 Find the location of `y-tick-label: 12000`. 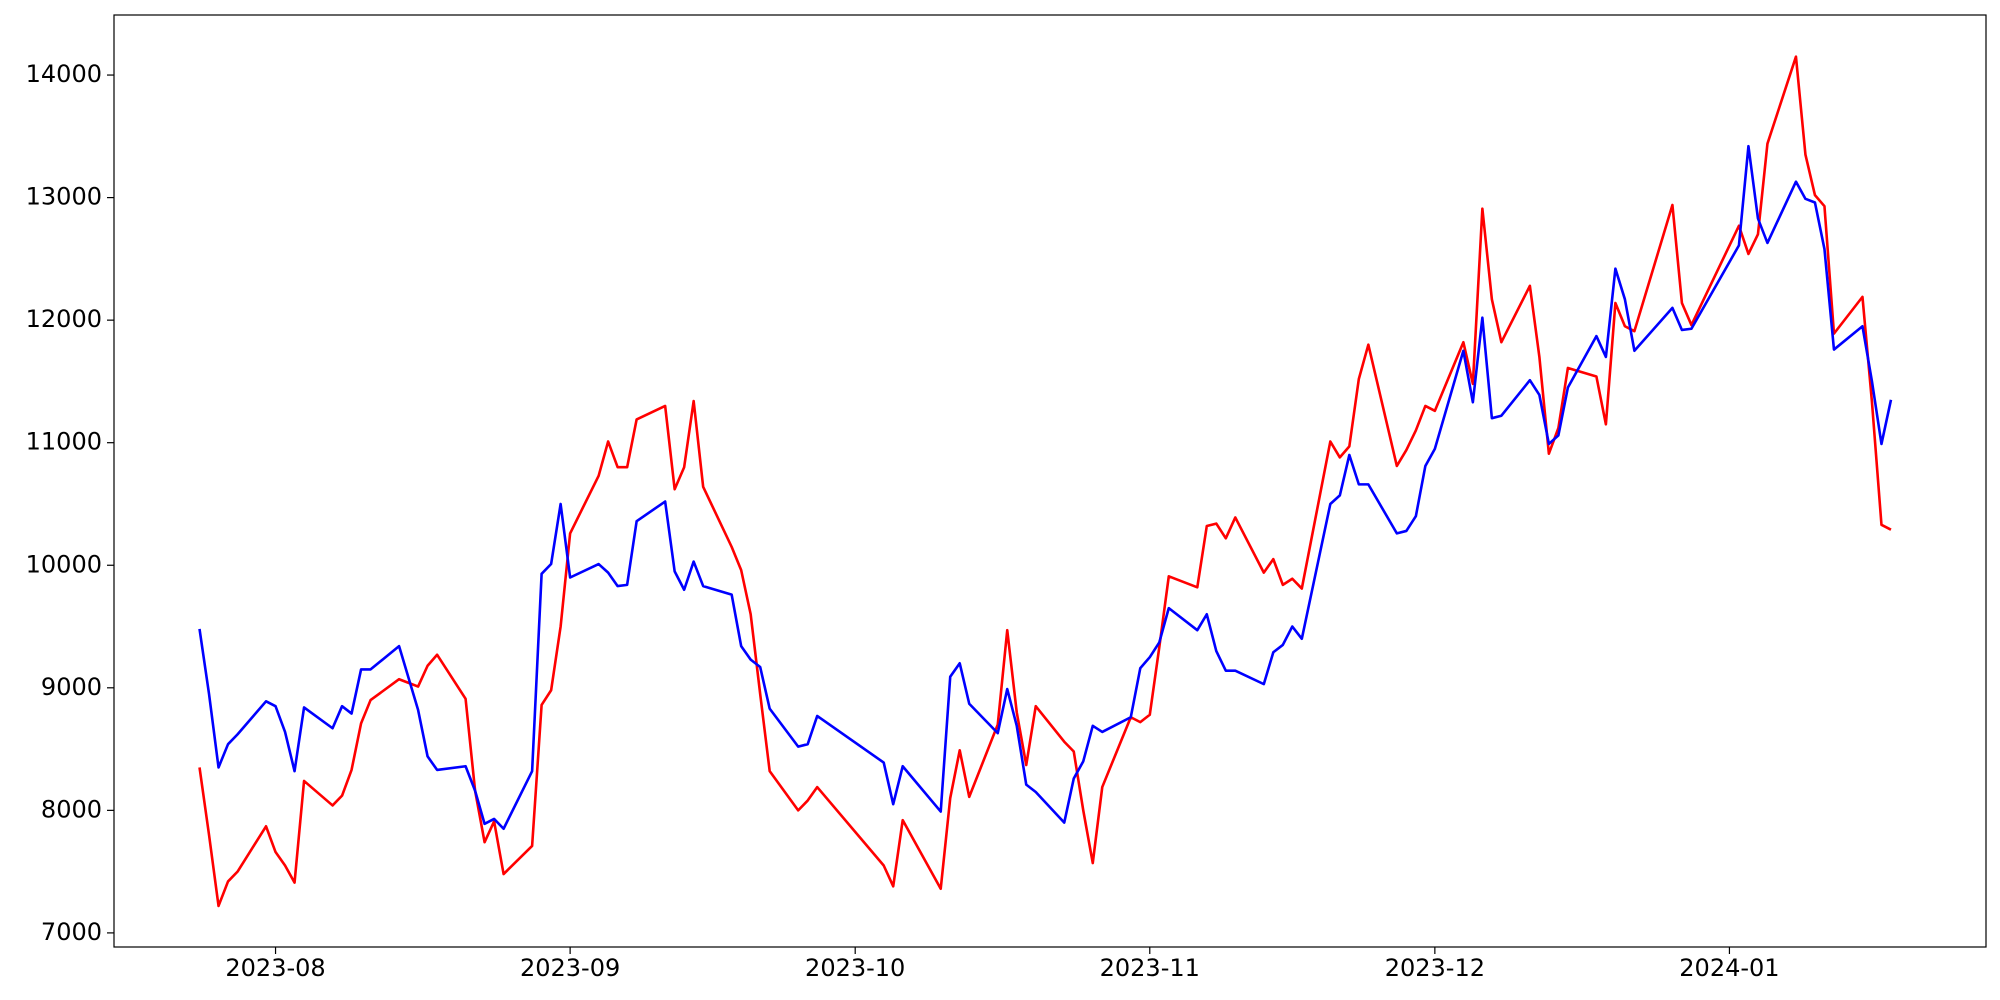

y-tick-label: 12000 is located at coordinates (64, 319).